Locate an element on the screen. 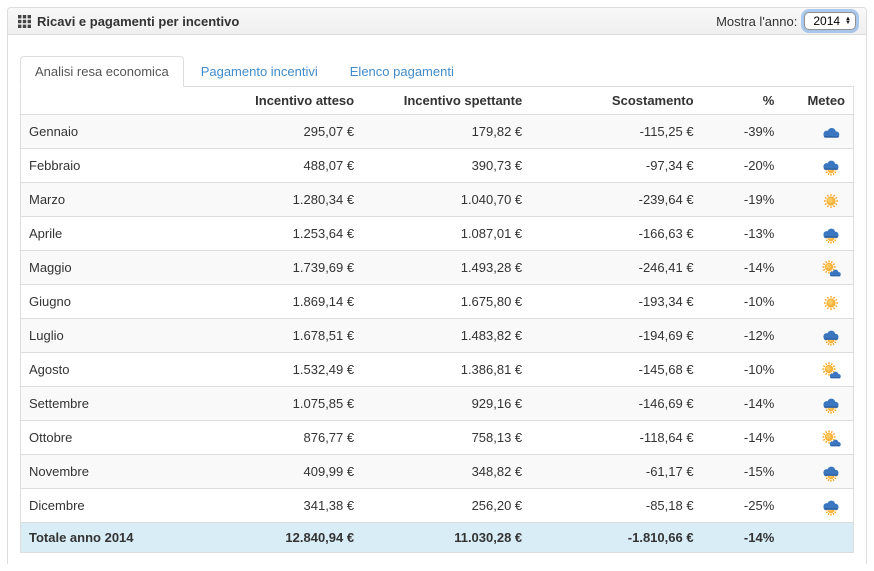 This screenshot has width=874, height=571. month-cell: Febbraio is located at coordinates (104, 165).